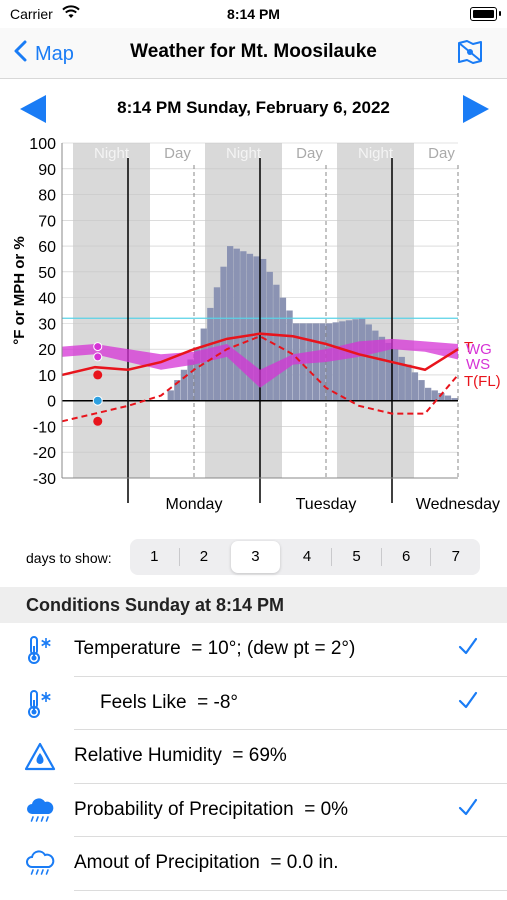 The height and width of the screenshot is (900, 507). I want to click on status-bar: Carrier 8:14 PM, so click(253, 14).